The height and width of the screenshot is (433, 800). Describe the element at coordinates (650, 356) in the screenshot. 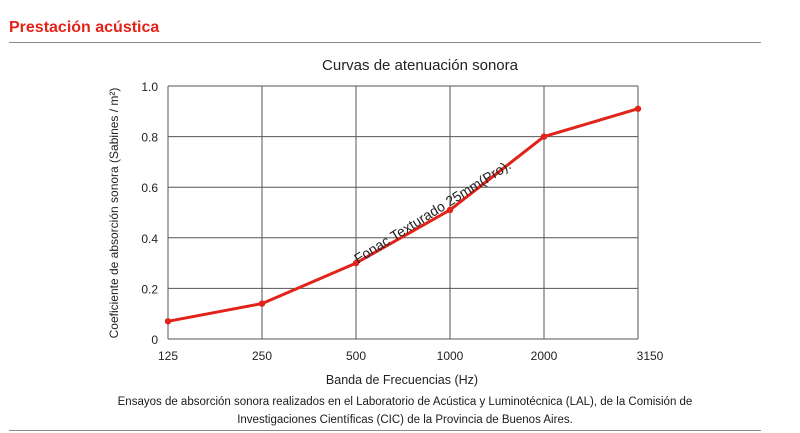

I see `x-tick-label: 3150` at that location.